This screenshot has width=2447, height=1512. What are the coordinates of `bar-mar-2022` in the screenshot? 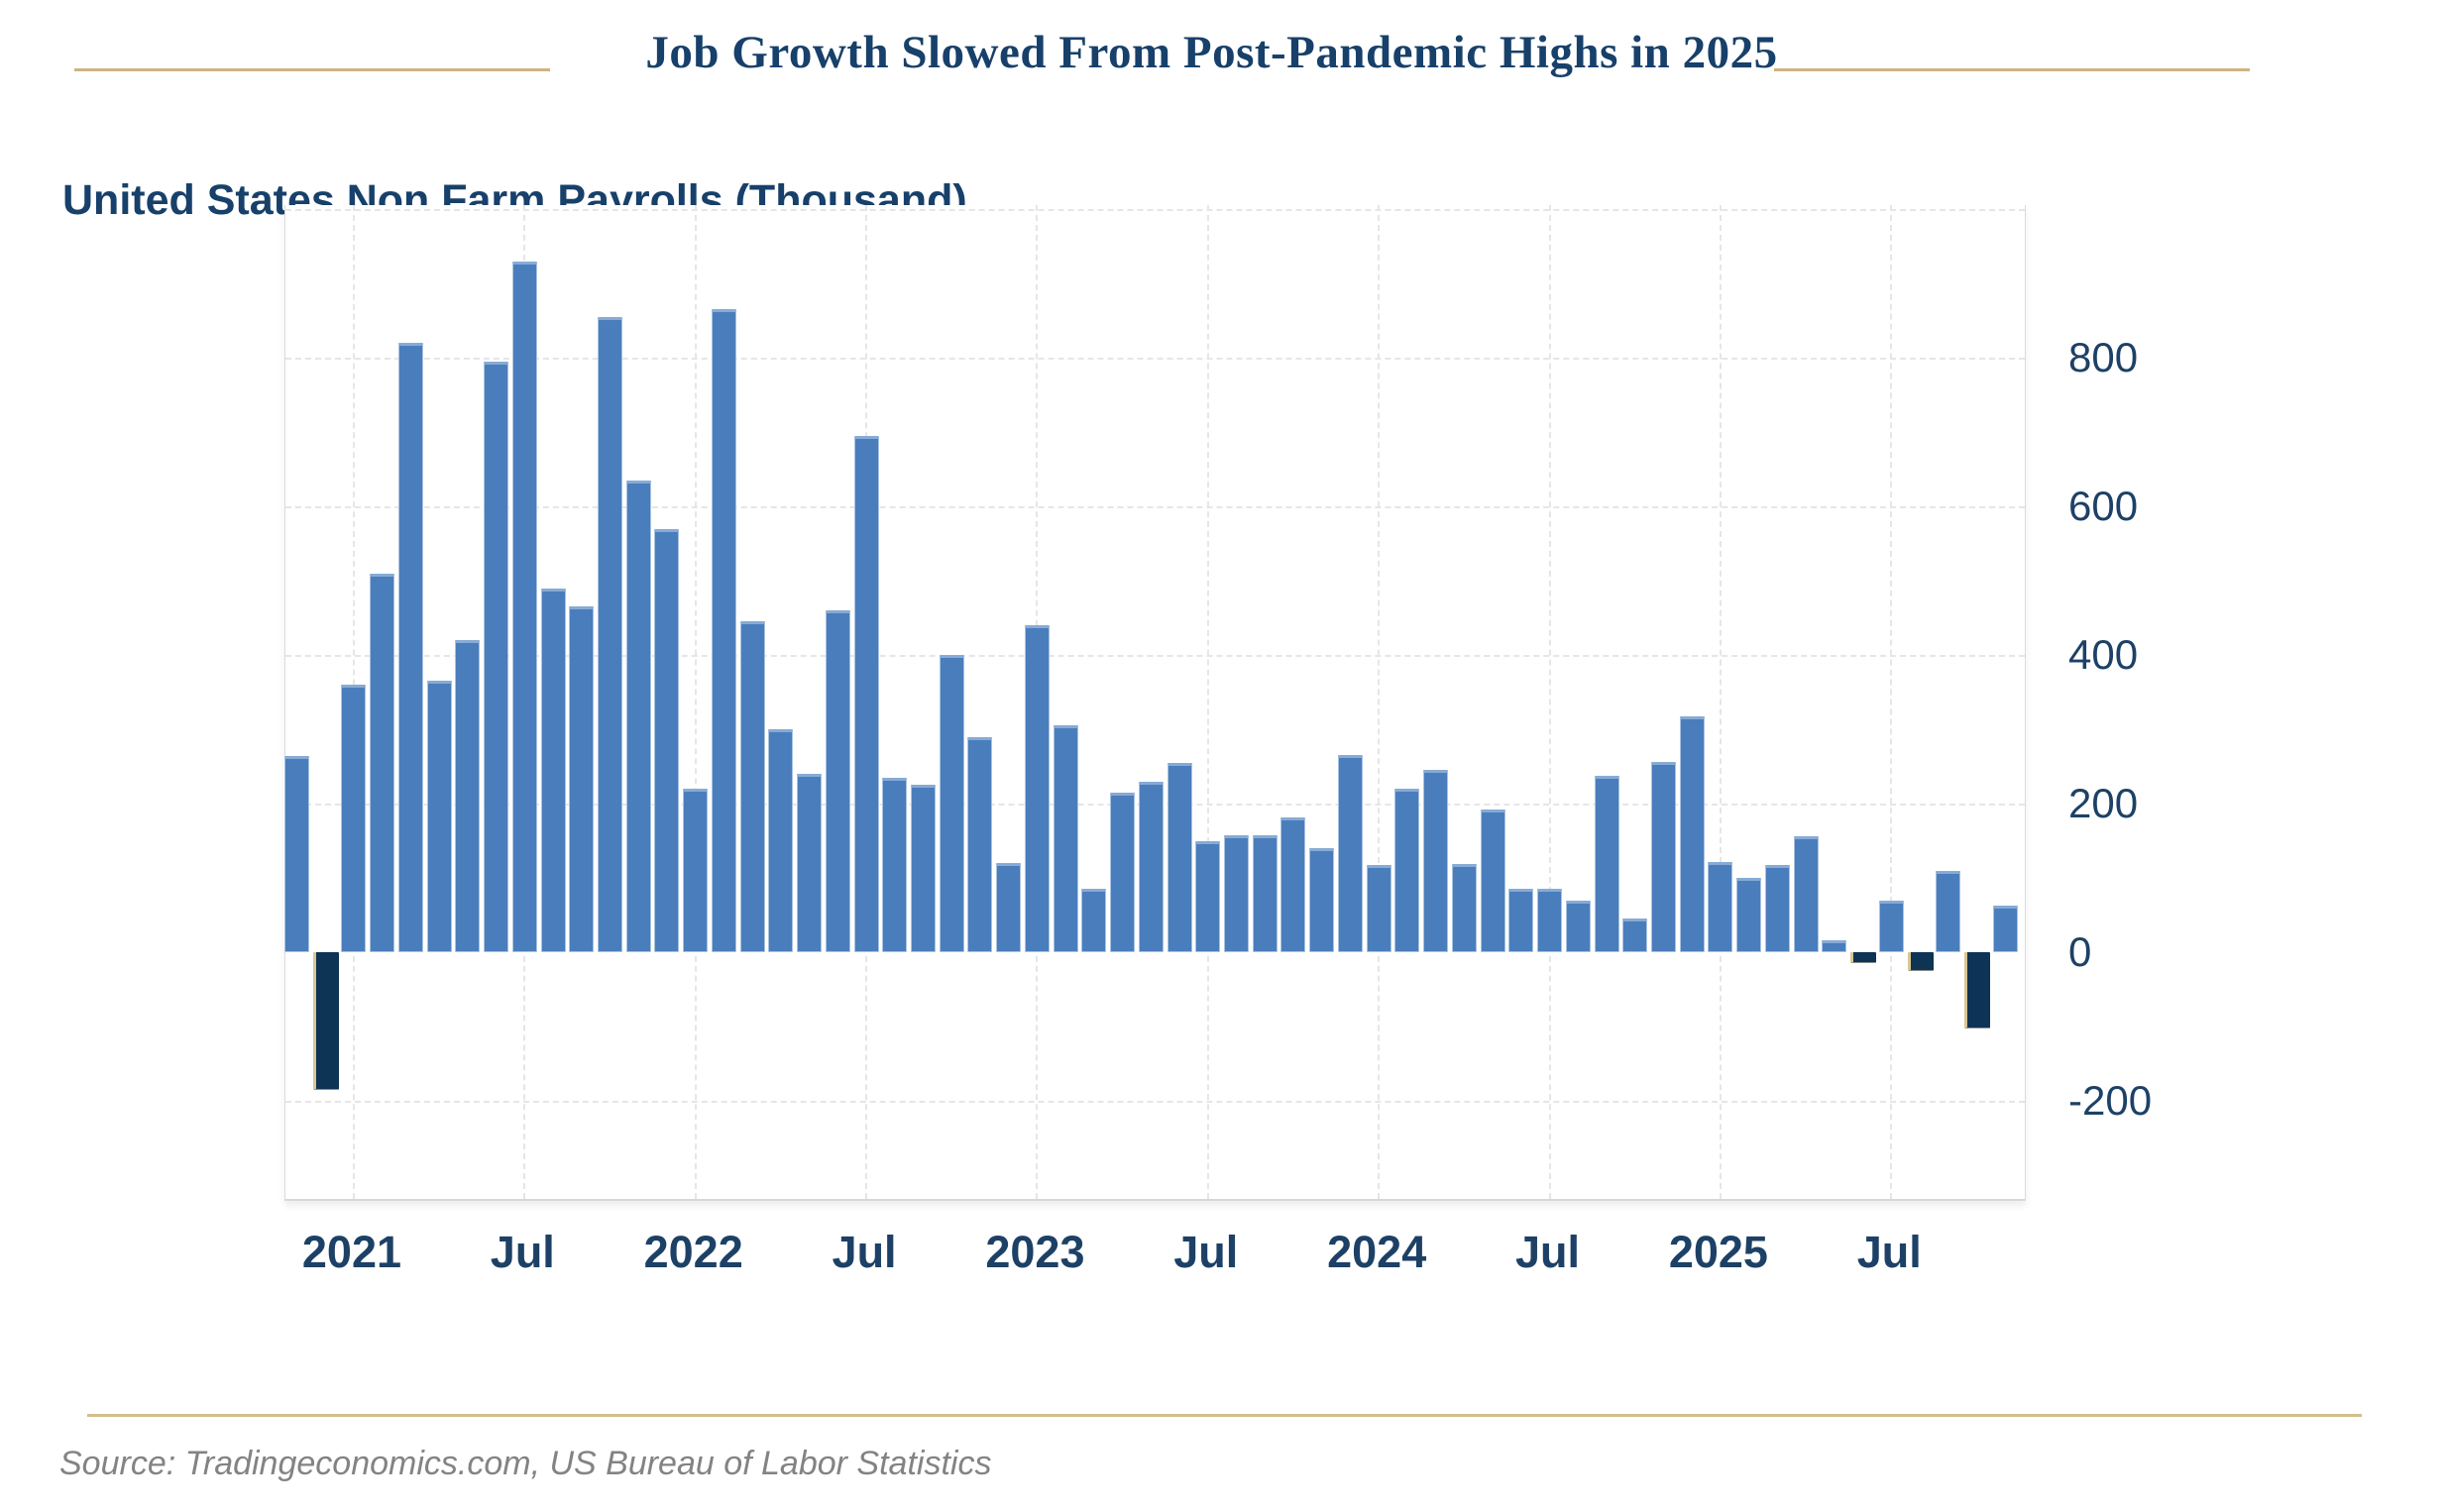 It's located at (752, 786).